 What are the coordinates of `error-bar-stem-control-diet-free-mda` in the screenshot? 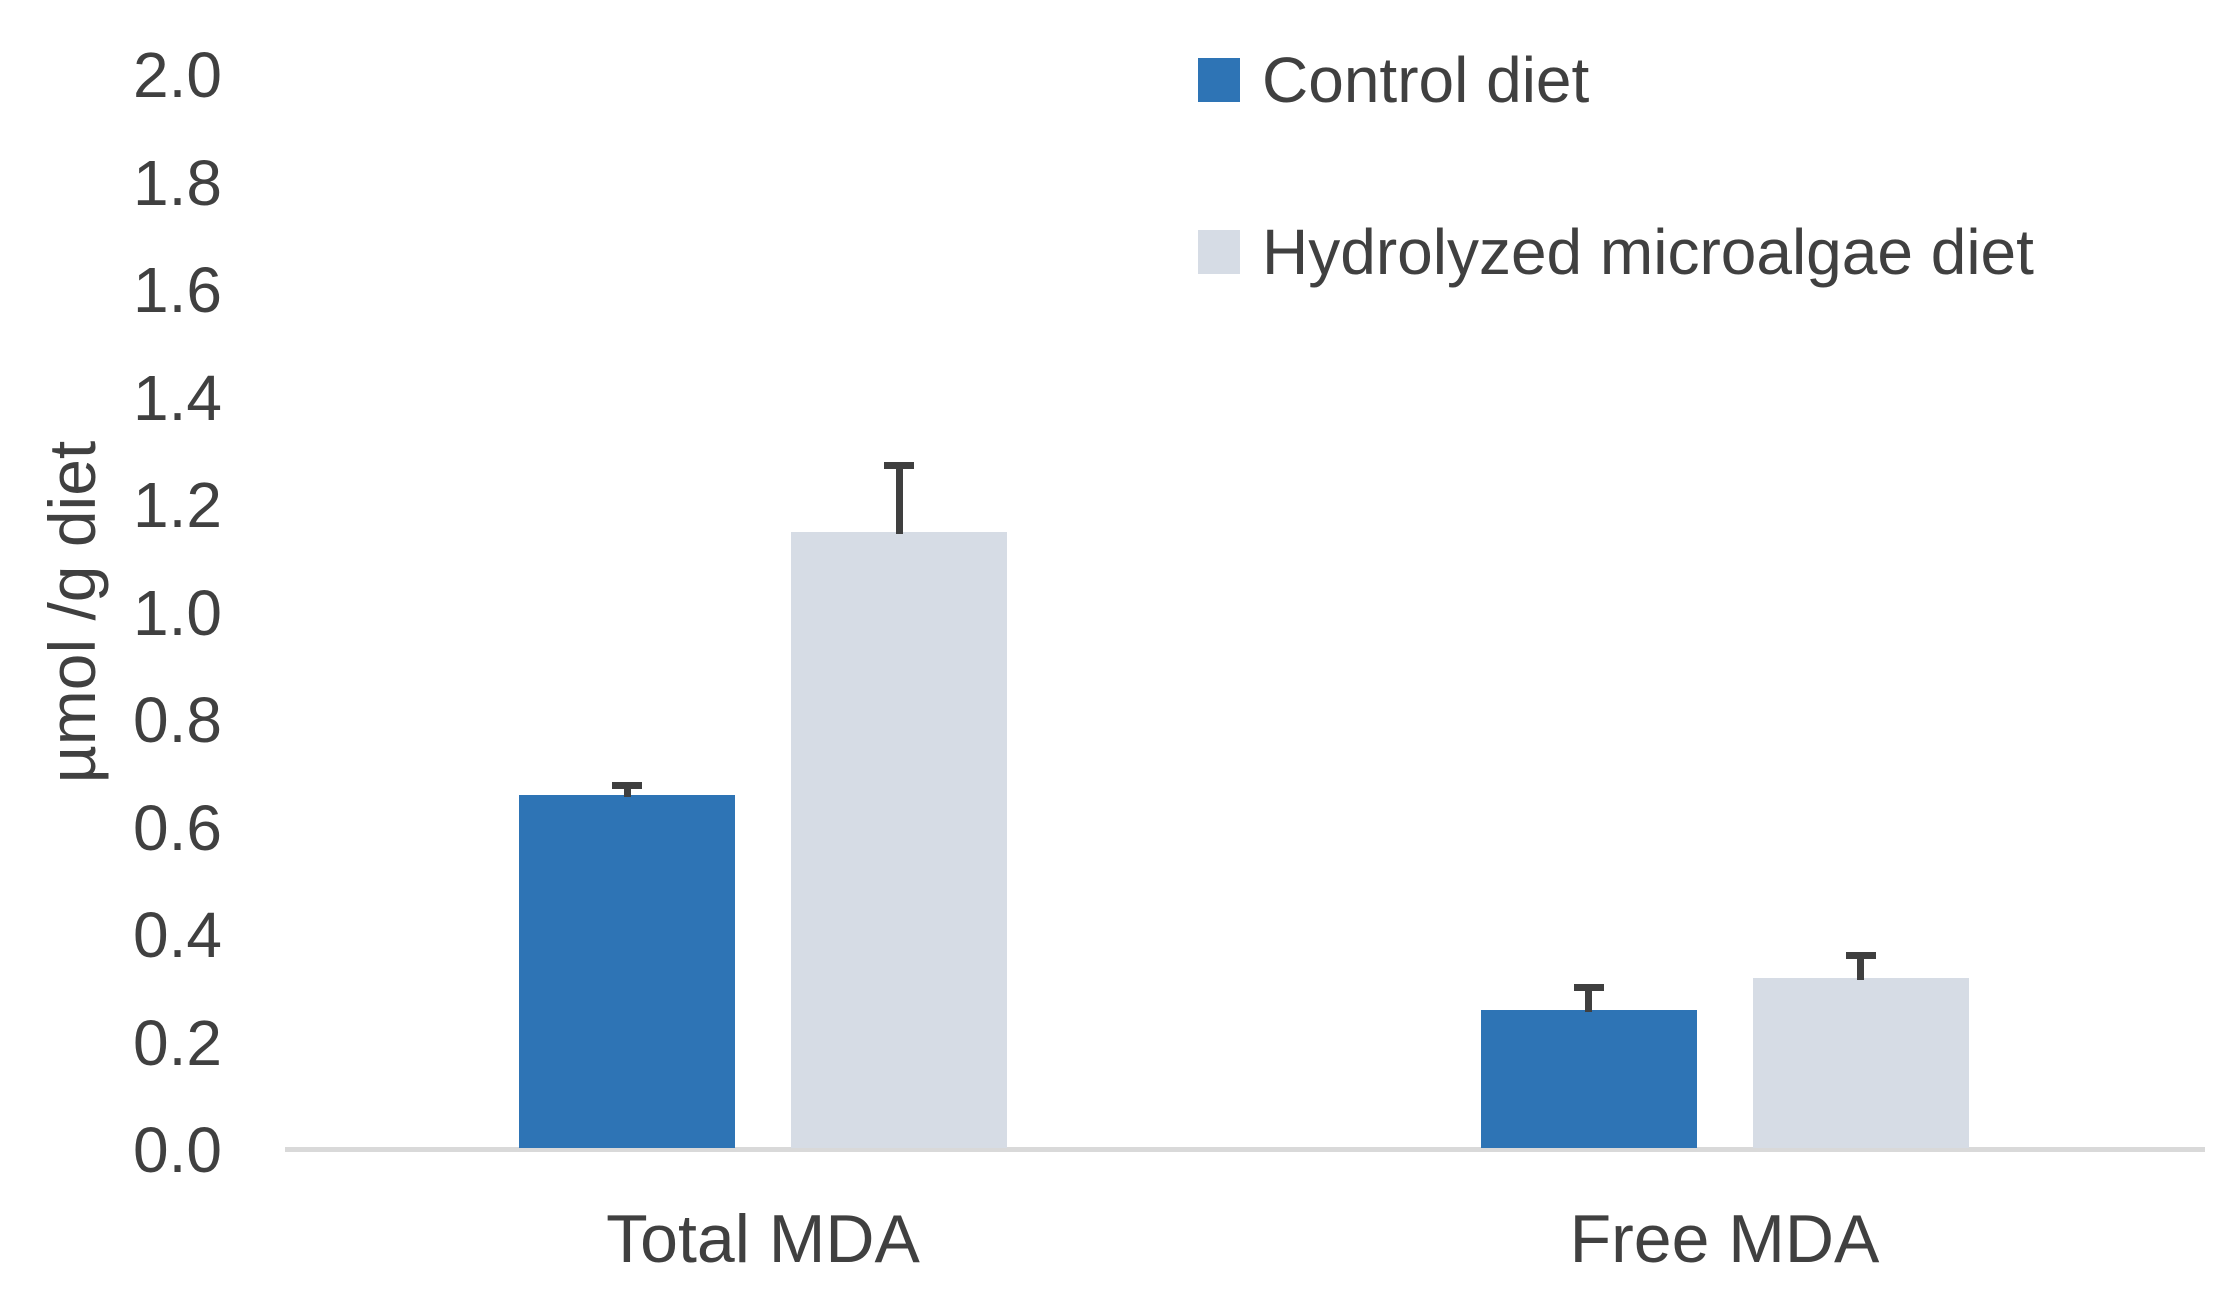 It's located at (1588, 1000).